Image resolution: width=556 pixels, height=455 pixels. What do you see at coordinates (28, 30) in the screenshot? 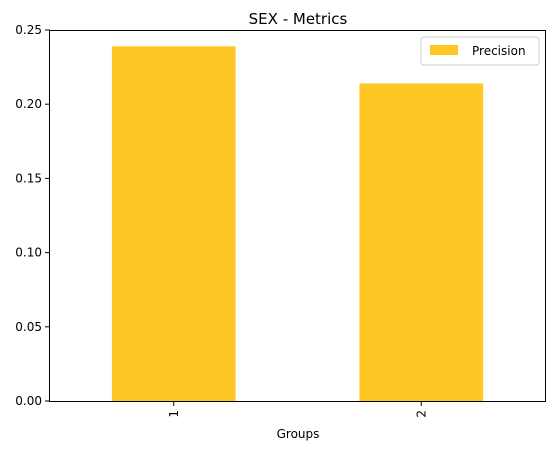
I see `y-tick-label-5: 0.25` at bounding box center [28, 30].